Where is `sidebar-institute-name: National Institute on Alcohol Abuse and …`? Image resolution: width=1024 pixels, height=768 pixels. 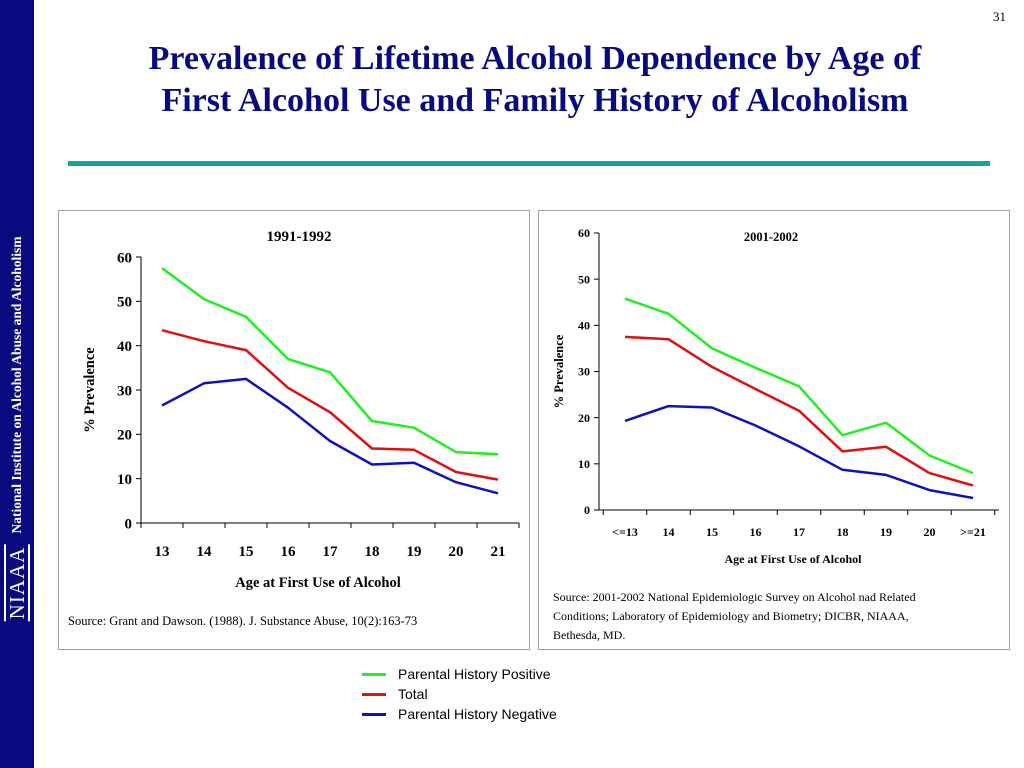
sidebar-institute-name: National Institute on Alcohol Abuse and … is located at coordinates (16, 385).